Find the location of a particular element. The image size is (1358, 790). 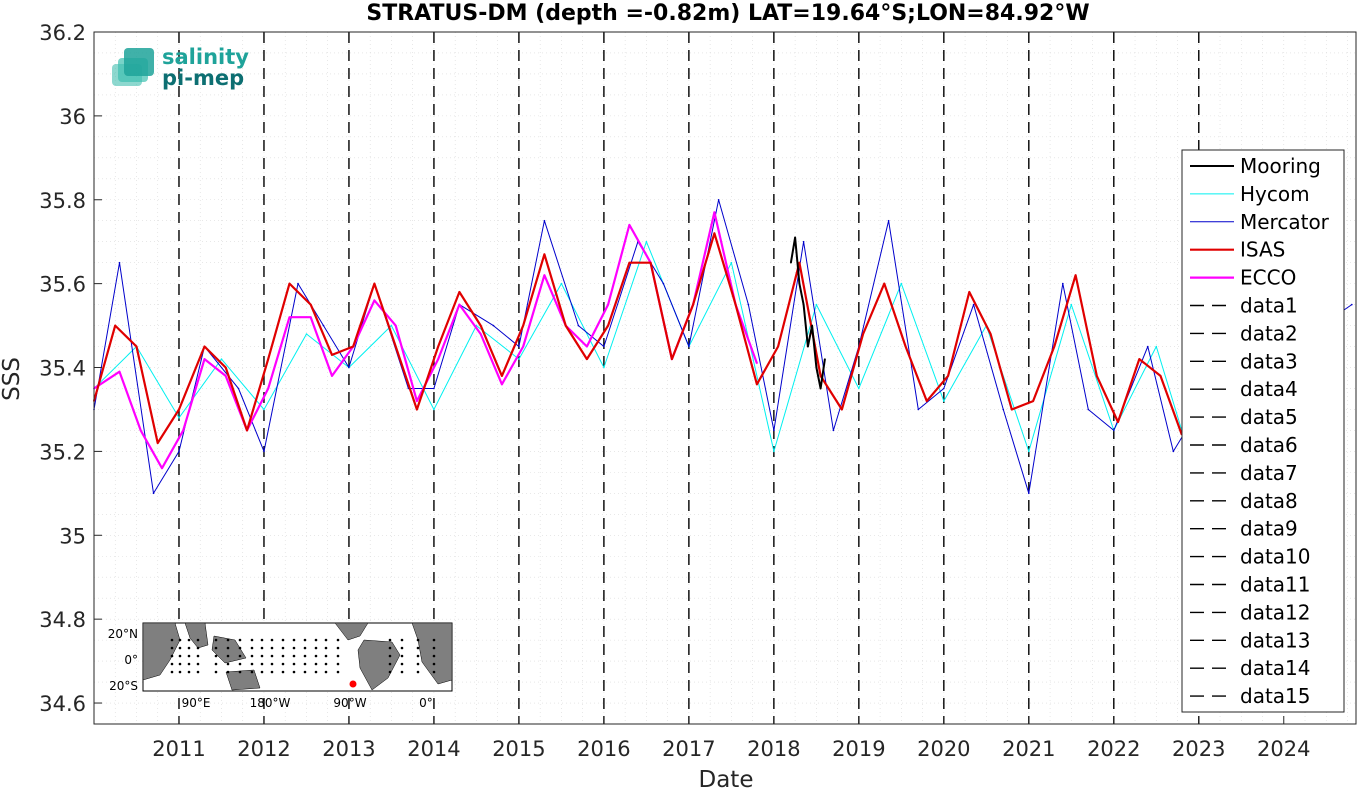

legend-label: Mooring is located at coordinates (1280, 166).